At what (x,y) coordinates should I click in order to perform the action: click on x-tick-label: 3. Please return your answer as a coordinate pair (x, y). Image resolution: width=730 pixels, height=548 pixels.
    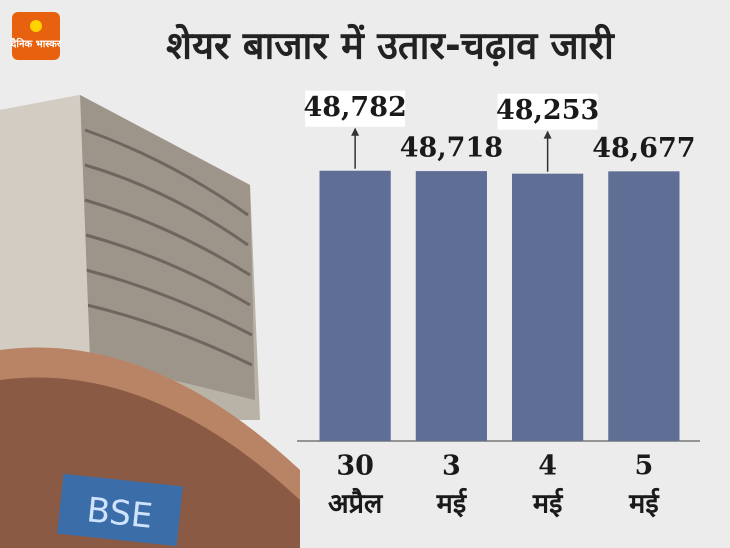
    Looking at the image, I should click on (451, 466).